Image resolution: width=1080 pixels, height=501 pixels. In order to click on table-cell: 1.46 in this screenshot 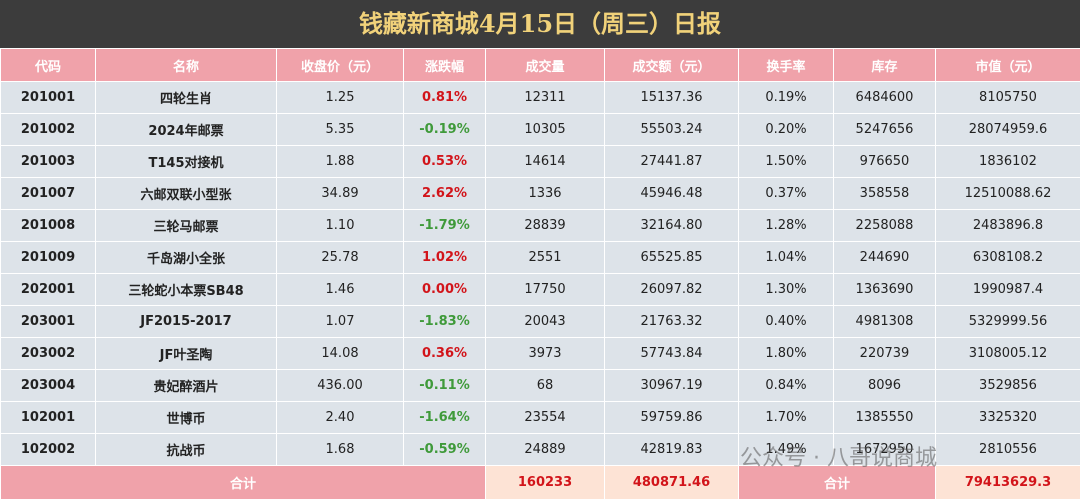, I will do `click(340, 289)`.